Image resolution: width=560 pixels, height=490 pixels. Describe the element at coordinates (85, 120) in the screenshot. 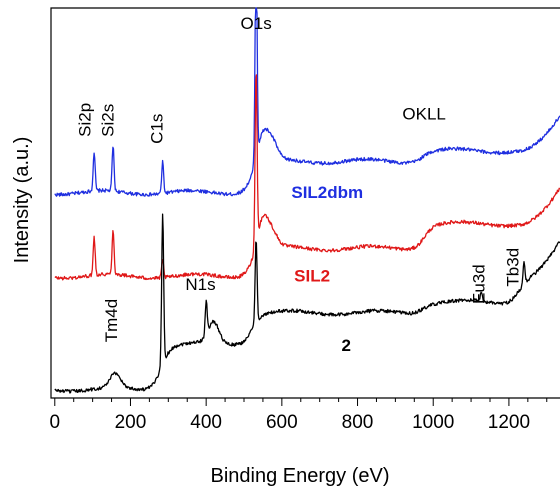

I see `peak-label-si2p: Si2p` at that location.